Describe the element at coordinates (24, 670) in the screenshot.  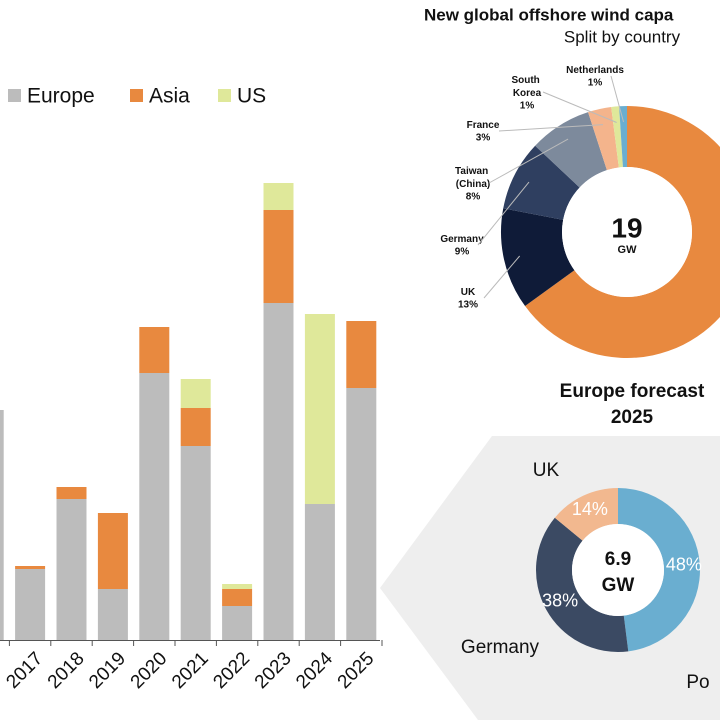
I see `x-tick-label: 2017` at that location.